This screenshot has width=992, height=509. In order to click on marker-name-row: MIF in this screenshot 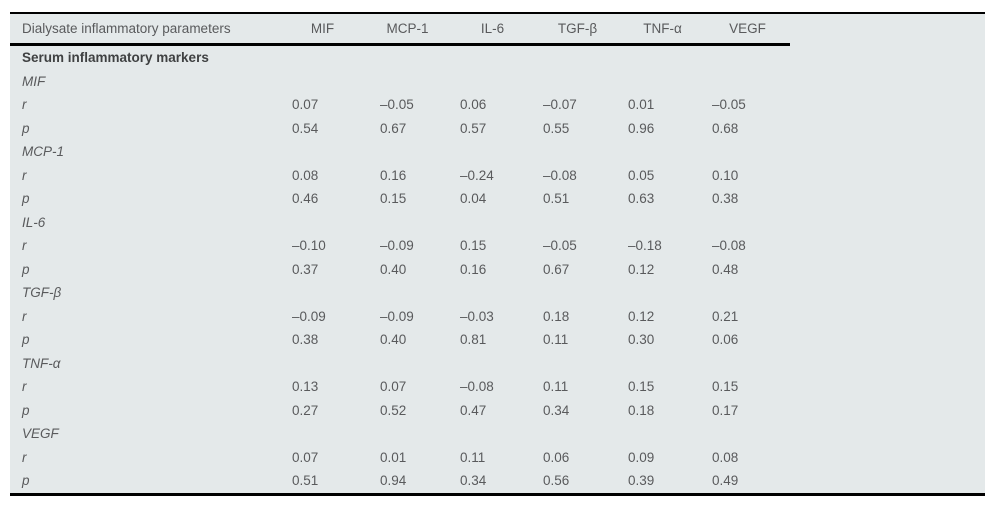, I will do `click(497, 82)`.